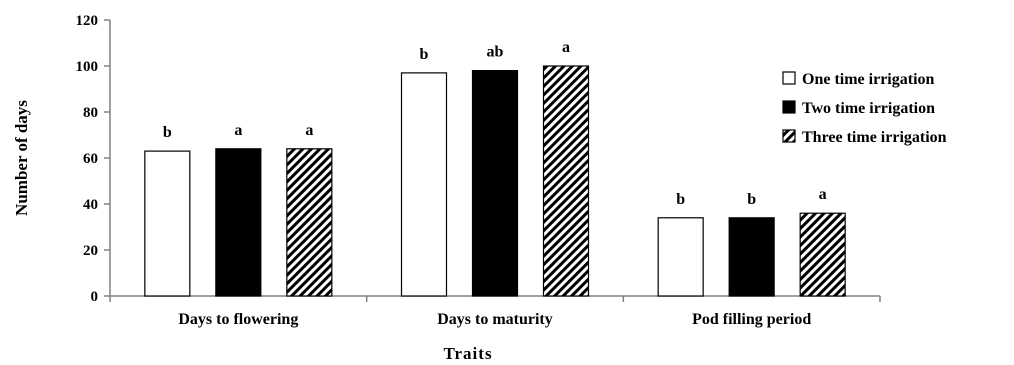  I want to click on y-tick-label: 100, so click(87, 67).